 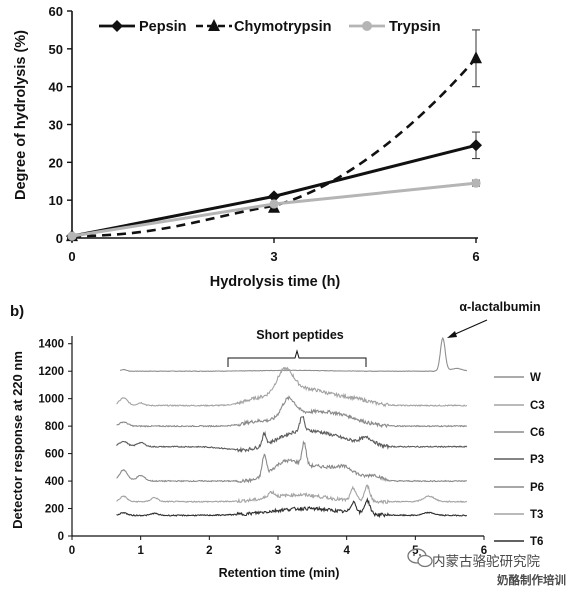 I want to click on b-trace-c3, so click(x=292, y=387).